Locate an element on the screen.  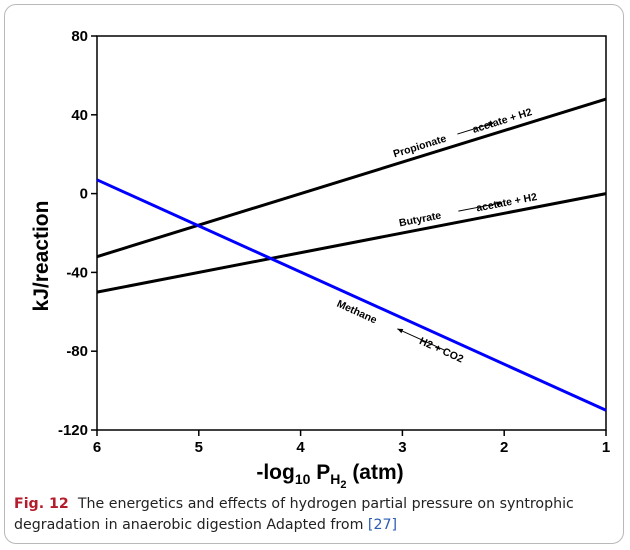
x-axis-title: -log10 PH2 (atm) is located at coordinates (329, 475).